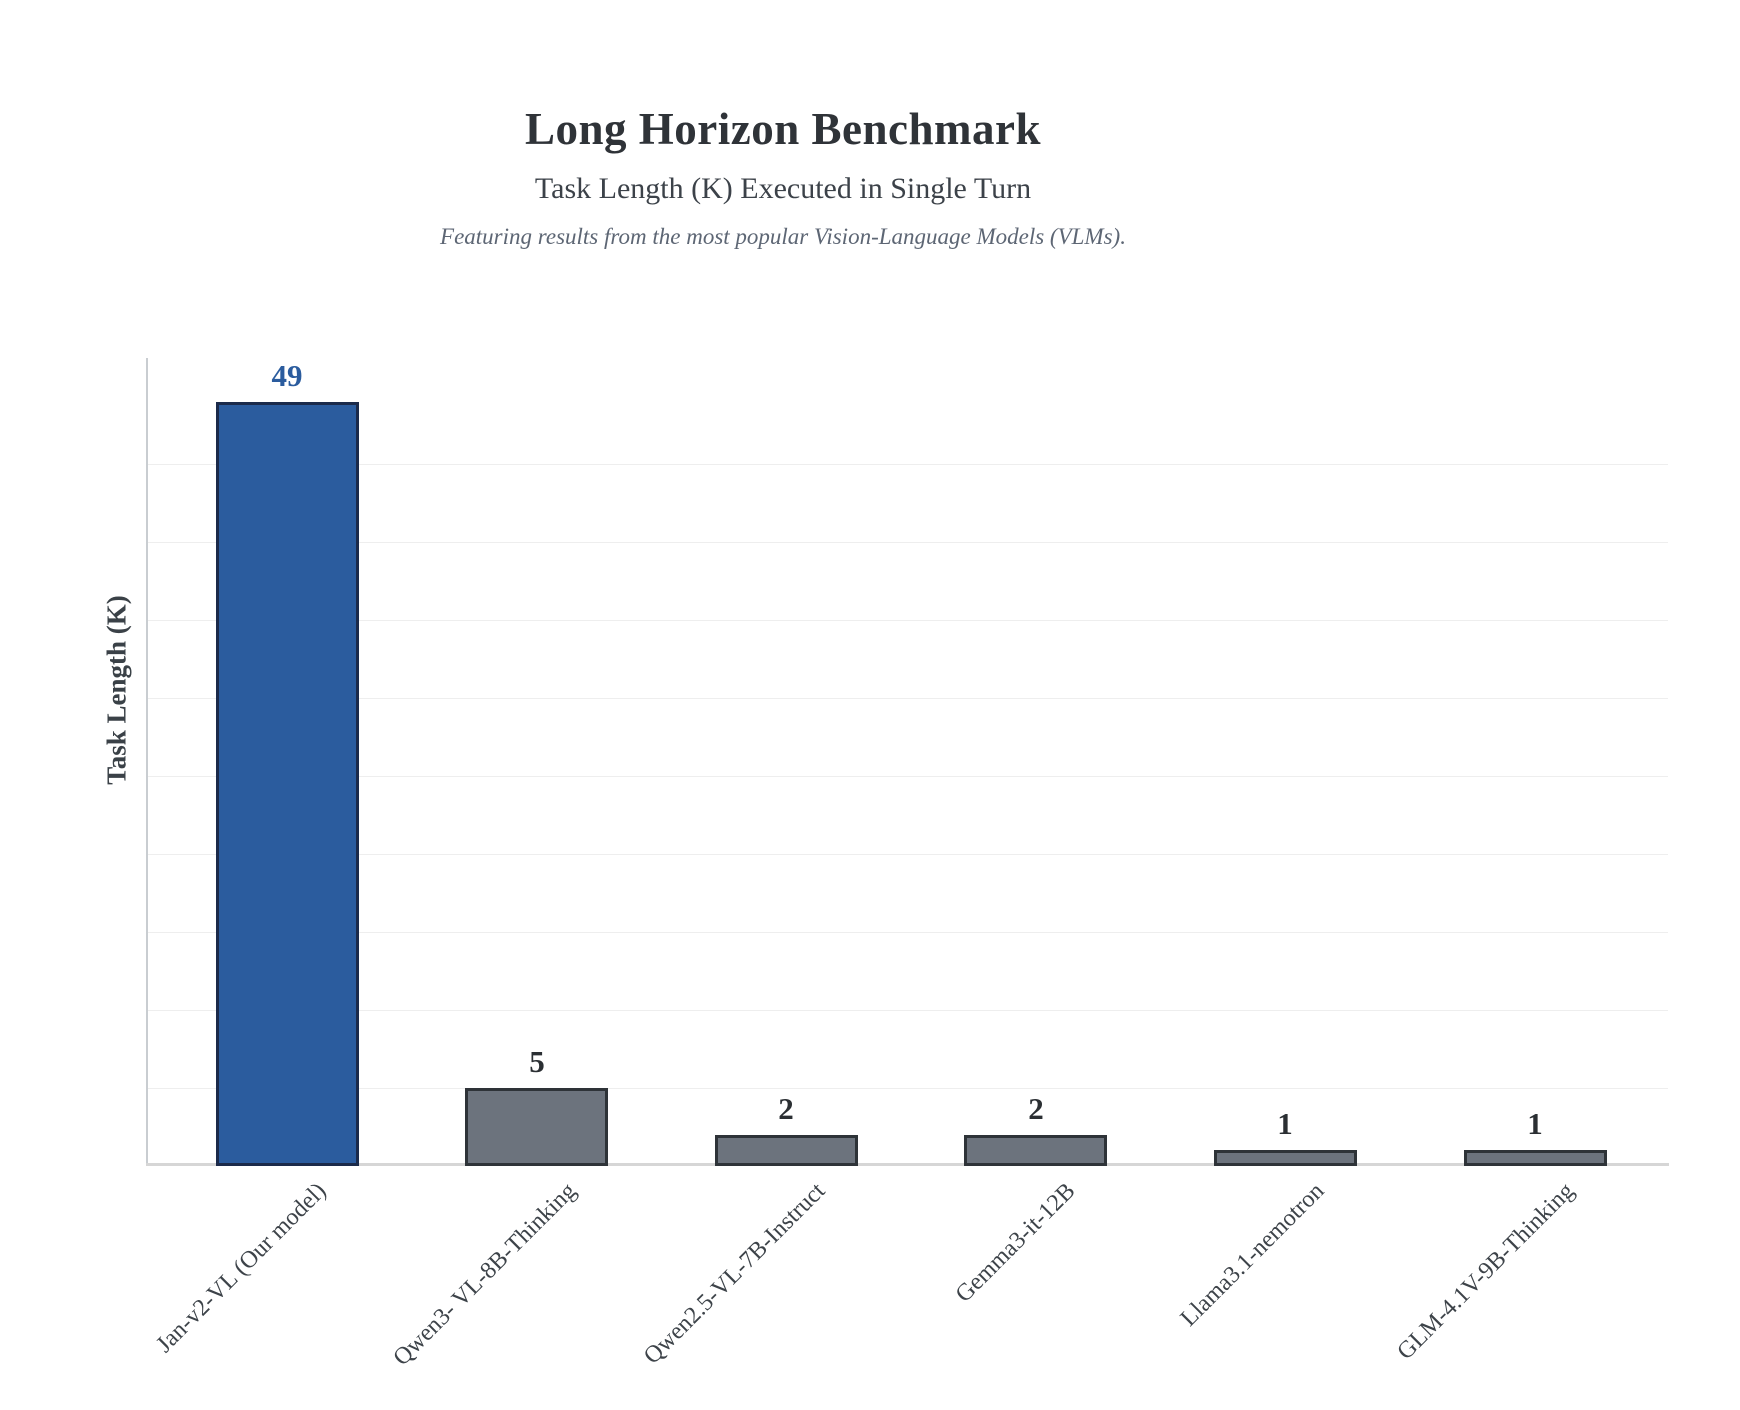 The width and height of the screenshot is (1740, 1410). Describe the element at coordinates (1535, 1158) in the screenshot. I see `bar-glm-4-1v-9b-thinking` at that location.